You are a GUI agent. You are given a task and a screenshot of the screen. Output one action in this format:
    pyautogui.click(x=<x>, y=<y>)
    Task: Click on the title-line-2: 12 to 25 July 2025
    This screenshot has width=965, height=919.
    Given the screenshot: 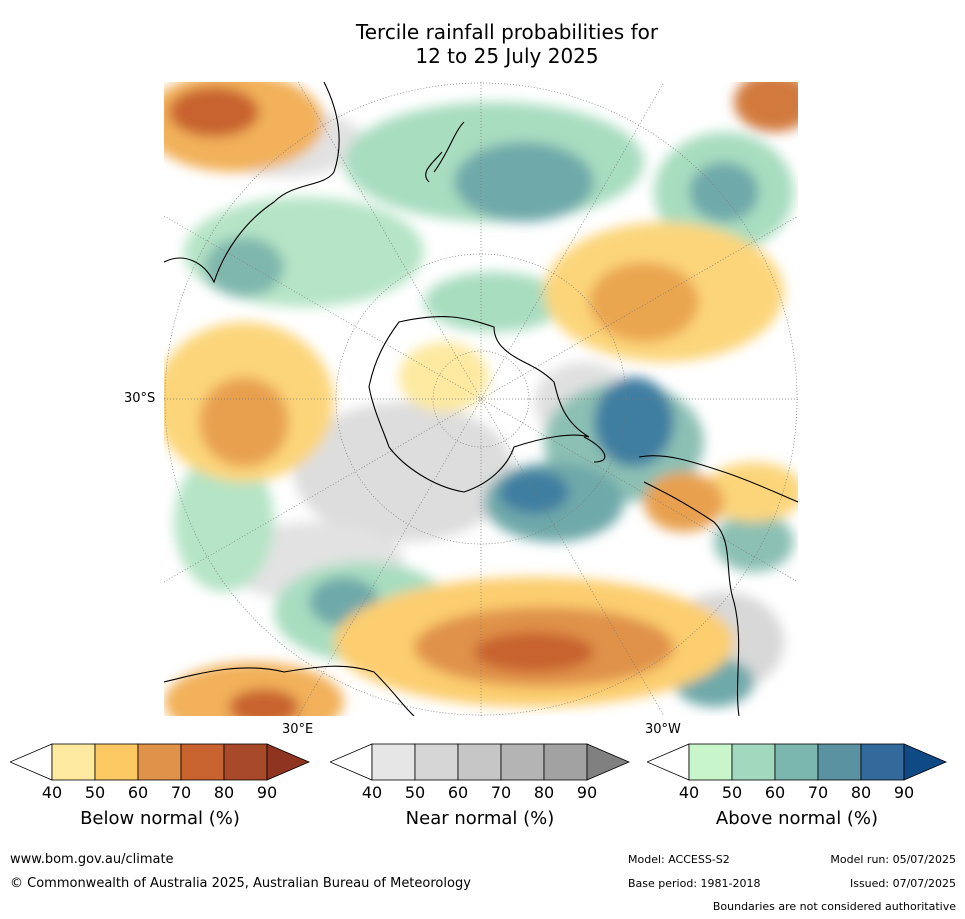 What is the action you would take?
    pyautogui.click(x=507, y=56)
    